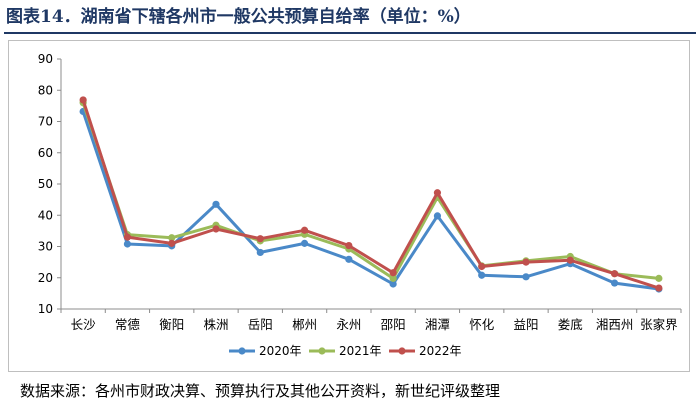 Image resolution: width=700 pixels, height=412 pixels. Describe the element at coordinates (393, 324) in the screenshot. I see `x-tick-label: 邵阳` at that location.